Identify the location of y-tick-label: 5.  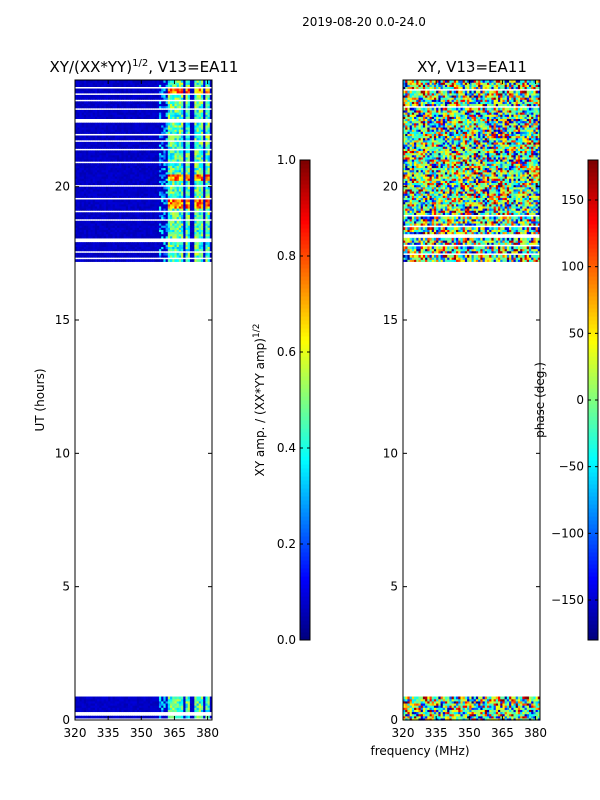
(66, 587).